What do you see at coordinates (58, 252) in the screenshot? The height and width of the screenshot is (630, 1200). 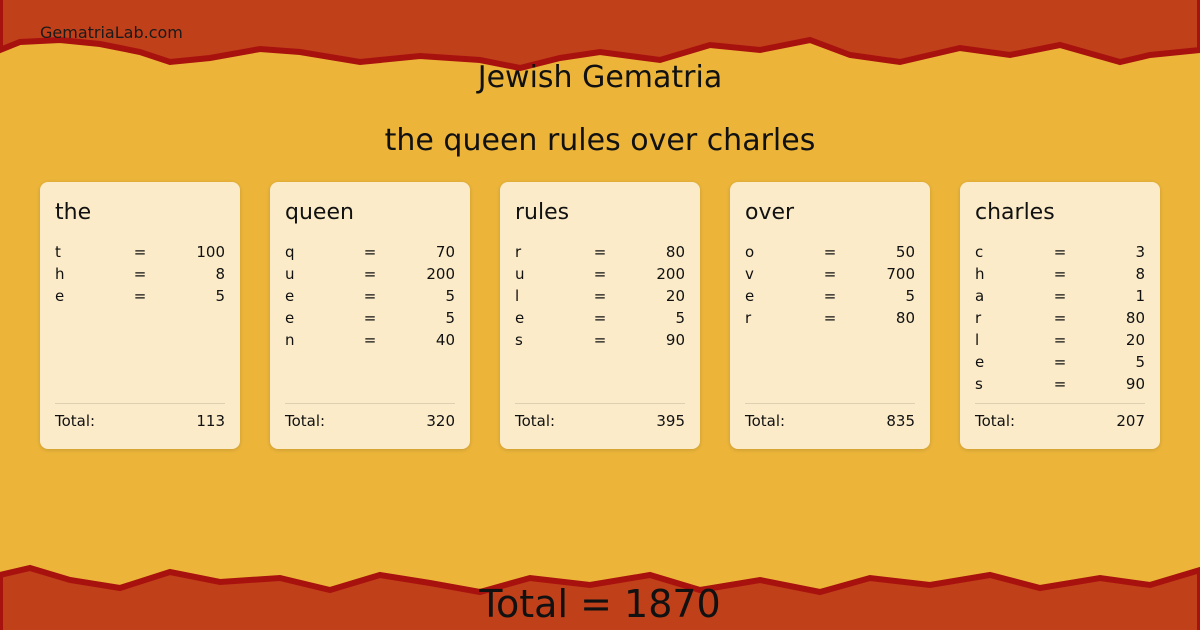 I see `letter: t` at bounding box center [58, 252].